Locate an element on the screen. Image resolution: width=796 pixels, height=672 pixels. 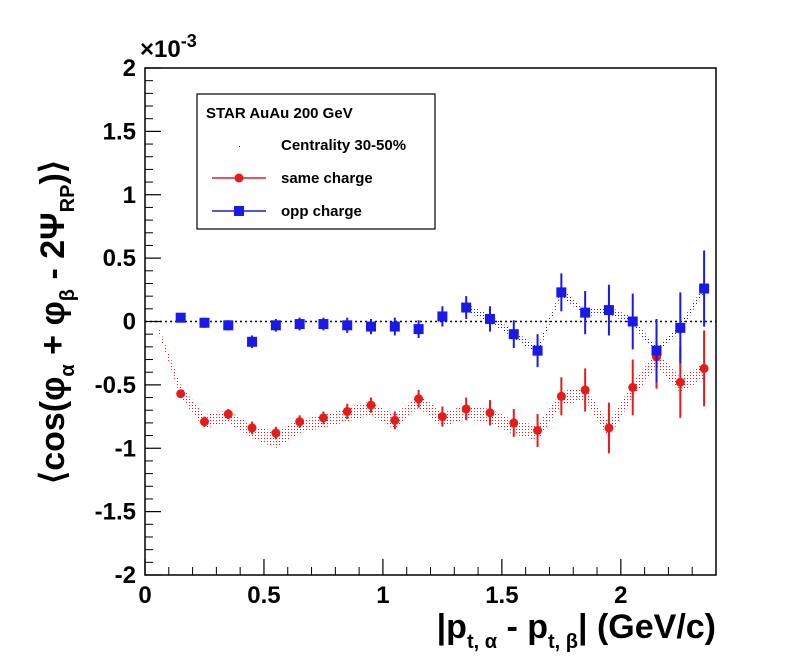
legend-opp-charge-marker is located at coordinates (239, 211).